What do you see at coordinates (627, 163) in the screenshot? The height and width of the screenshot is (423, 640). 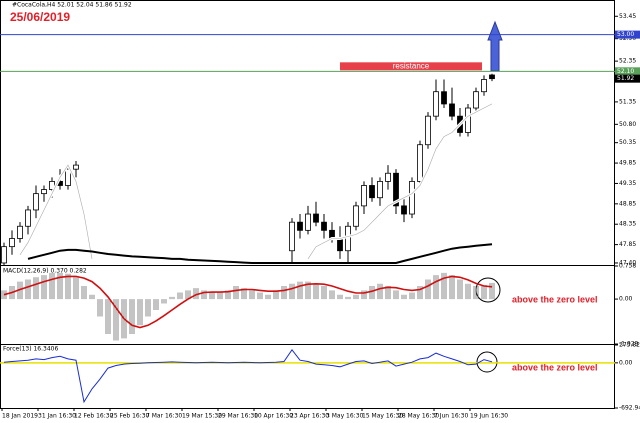 I see `y-tick-label: 49.85` at bounding box center [627, 163].